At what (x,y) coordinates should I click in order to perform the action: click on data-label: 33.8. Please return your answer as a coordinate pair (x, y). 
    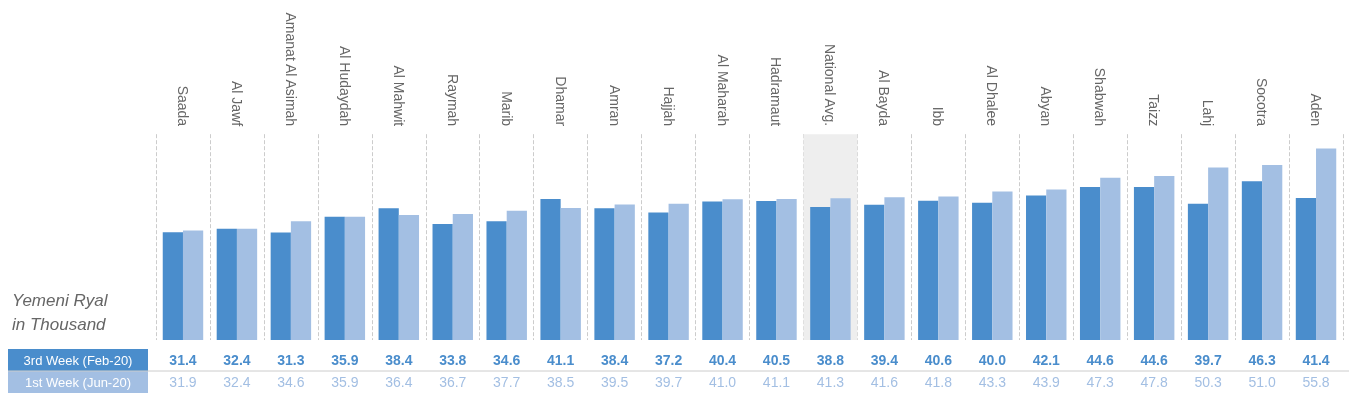
    Looking at the image, I should click on (453, 360).